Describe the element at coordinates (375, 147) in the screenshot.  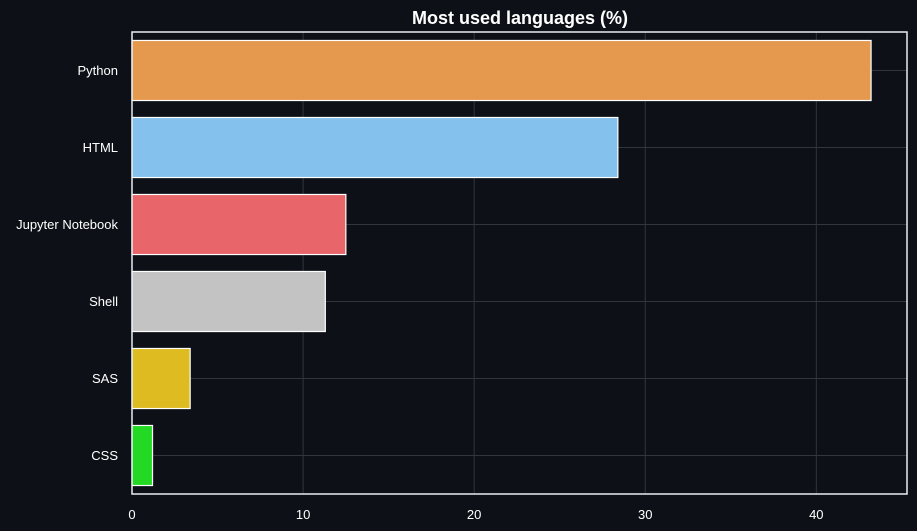
I see `bar-html` at that location.